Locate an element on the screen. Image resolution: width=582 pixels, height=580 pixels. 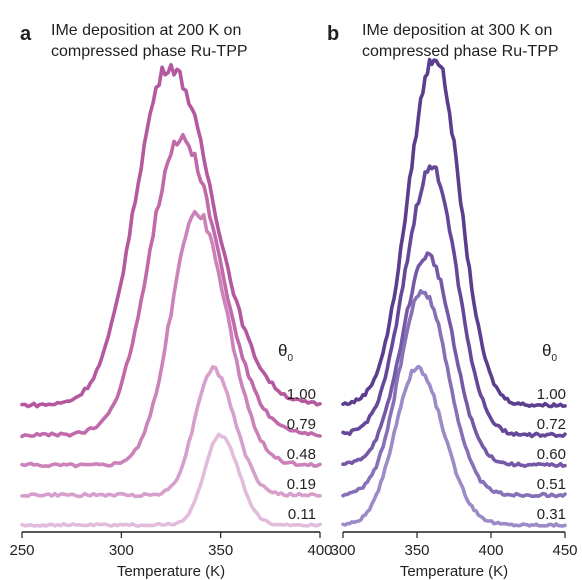
panel-a-tick-label-250: 250 is located at coordinates (21, 550).